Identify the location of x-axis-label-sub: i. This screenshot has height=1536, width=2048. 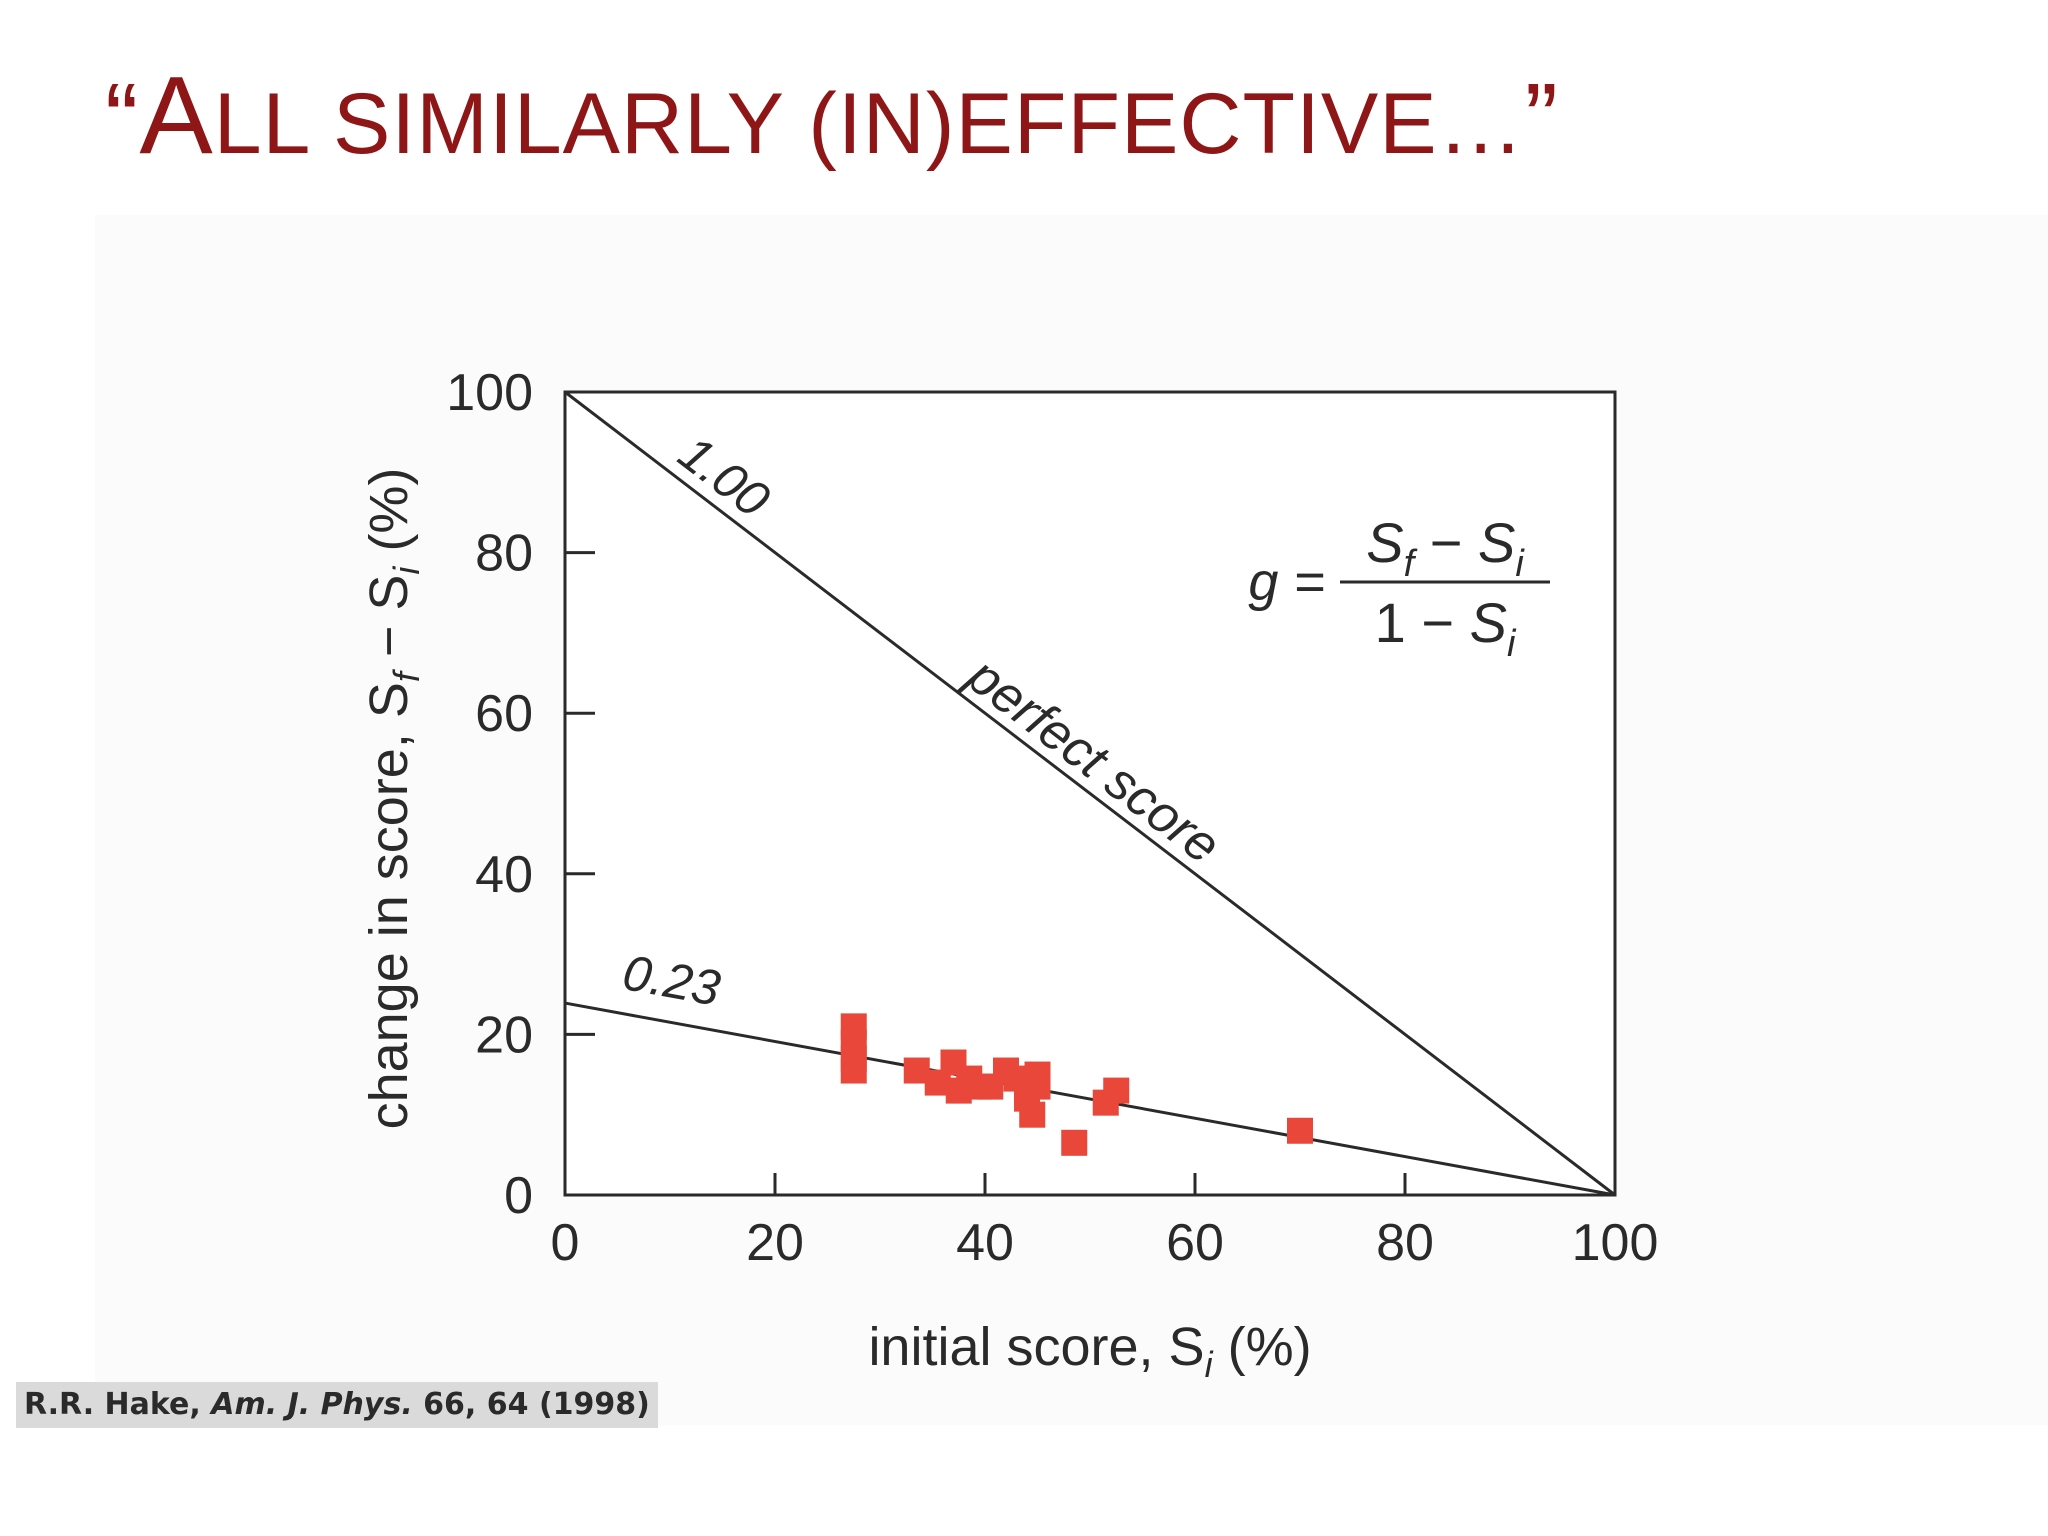
(1209, 1364).